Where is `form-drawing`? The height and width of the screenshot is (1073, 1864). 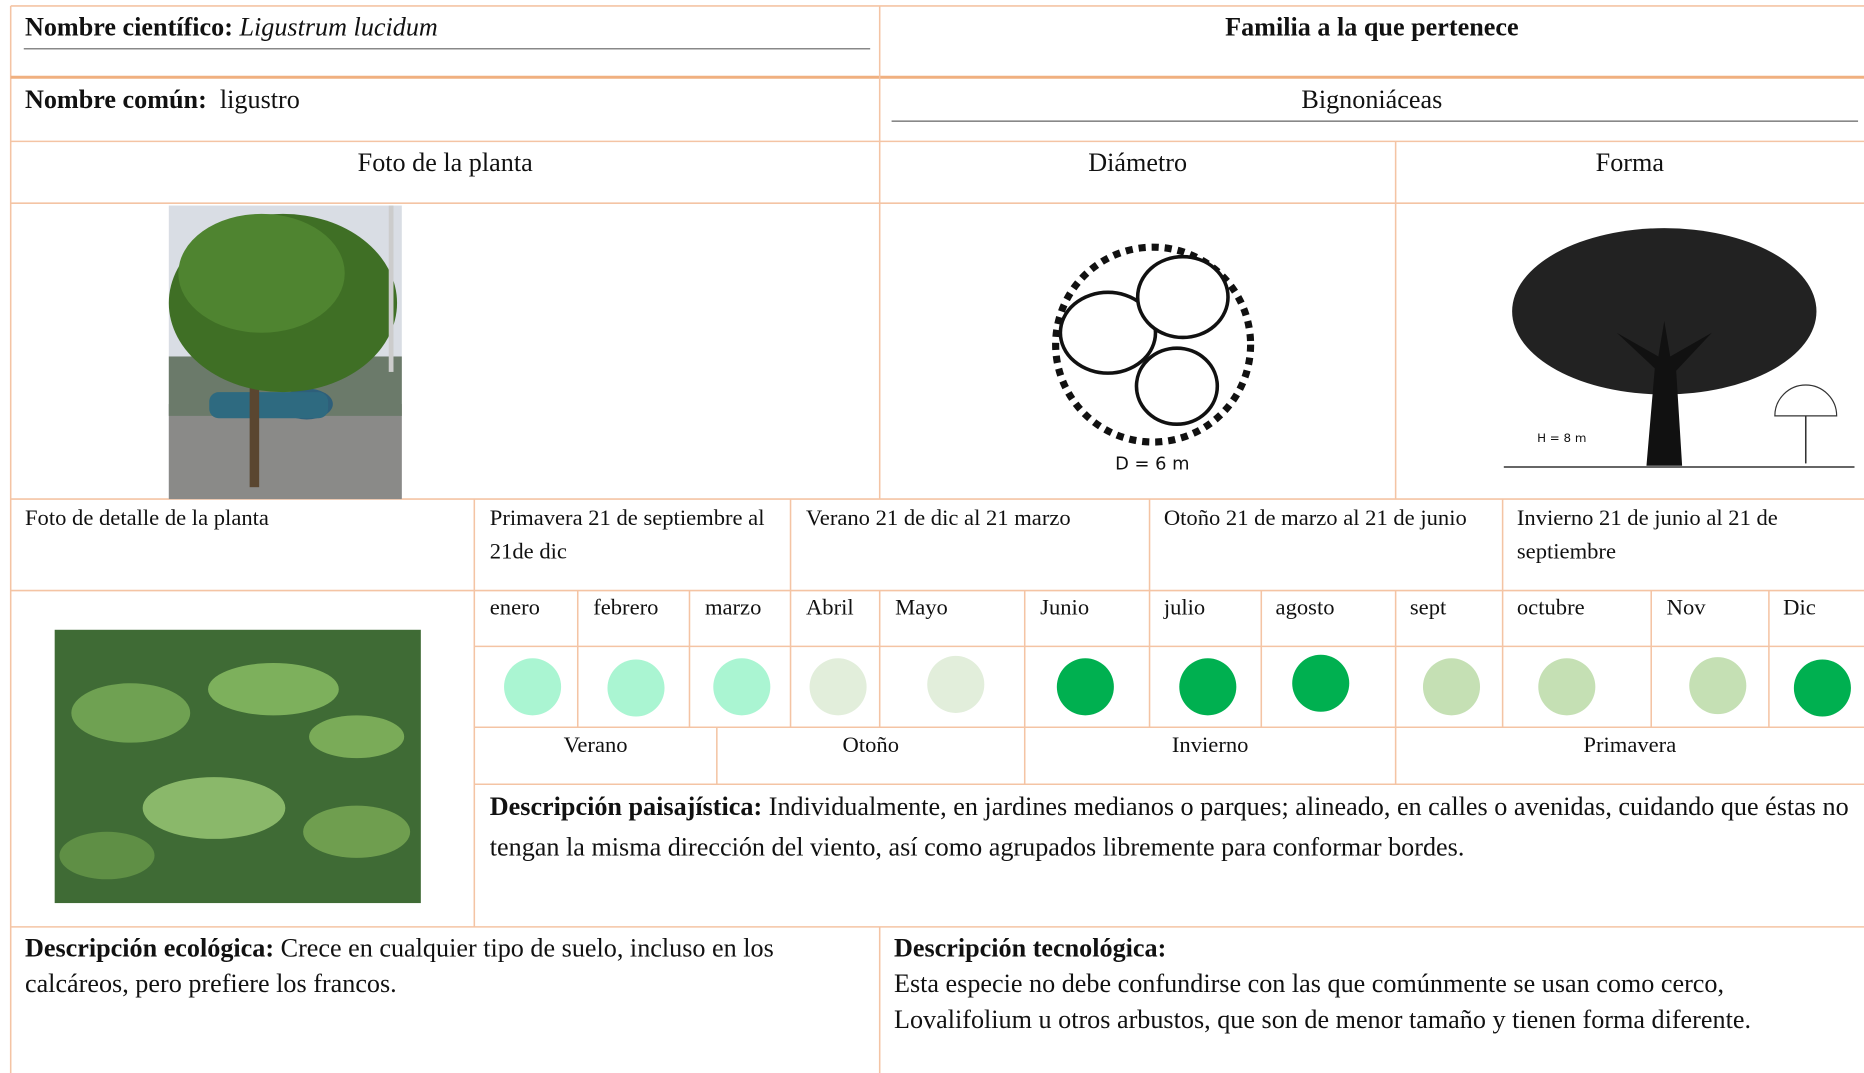
form-drawing is located at coordinates (1679, 348).